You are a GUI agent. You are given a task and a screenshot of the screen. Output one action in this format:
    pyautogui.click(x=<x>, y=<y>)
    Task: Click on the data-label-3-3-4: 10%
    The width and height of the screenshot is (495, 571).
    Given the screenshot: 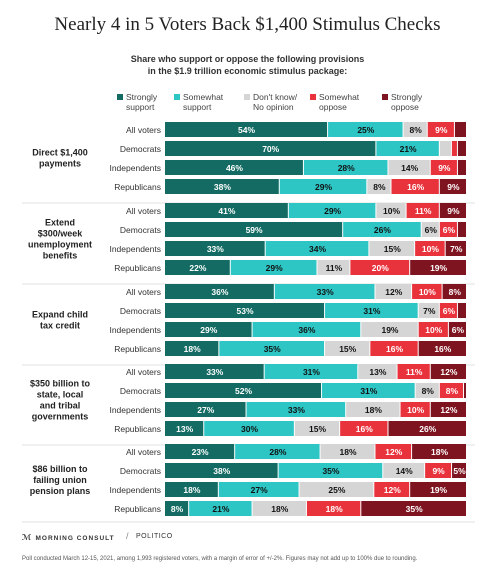 What is the action you would take?
    pyautogui.click(x=433, y=330)
    